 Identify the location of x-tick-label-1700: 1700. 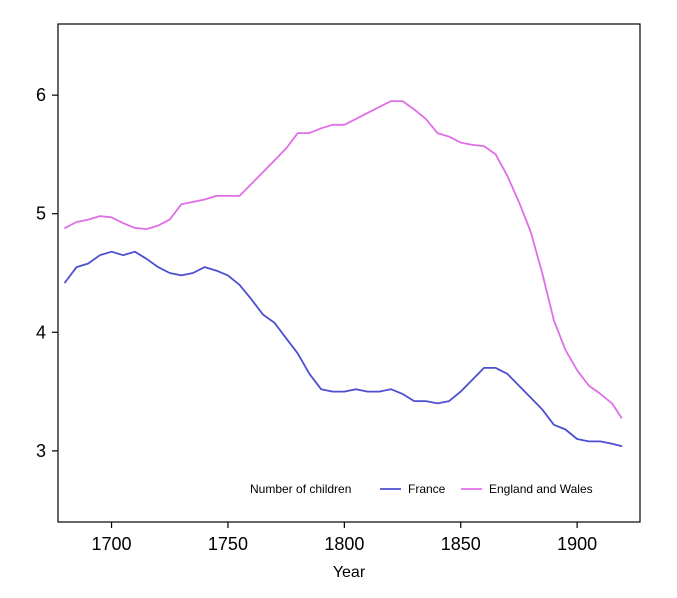
(112, 544).